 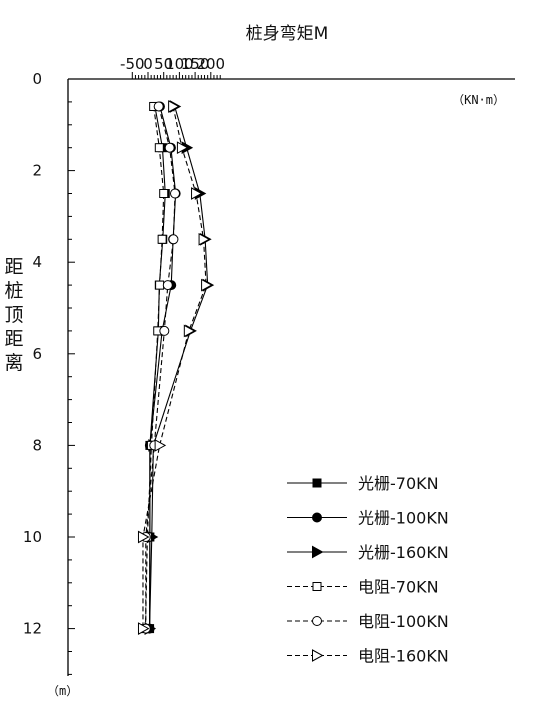 What do you see at coordinates (37, 354) in the screenshot?
I see `y-tick-label: 6` at bounding box center [37, 354].